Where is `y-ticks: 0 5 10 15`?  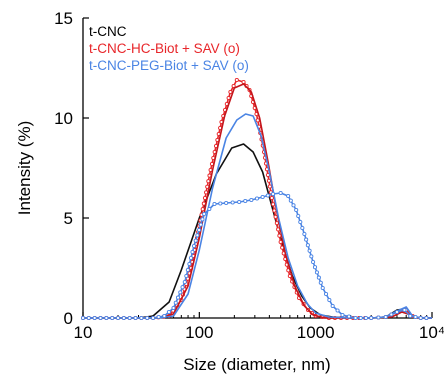 y-ticks: 0 5 10 15 is located at coordinates (71, 168).